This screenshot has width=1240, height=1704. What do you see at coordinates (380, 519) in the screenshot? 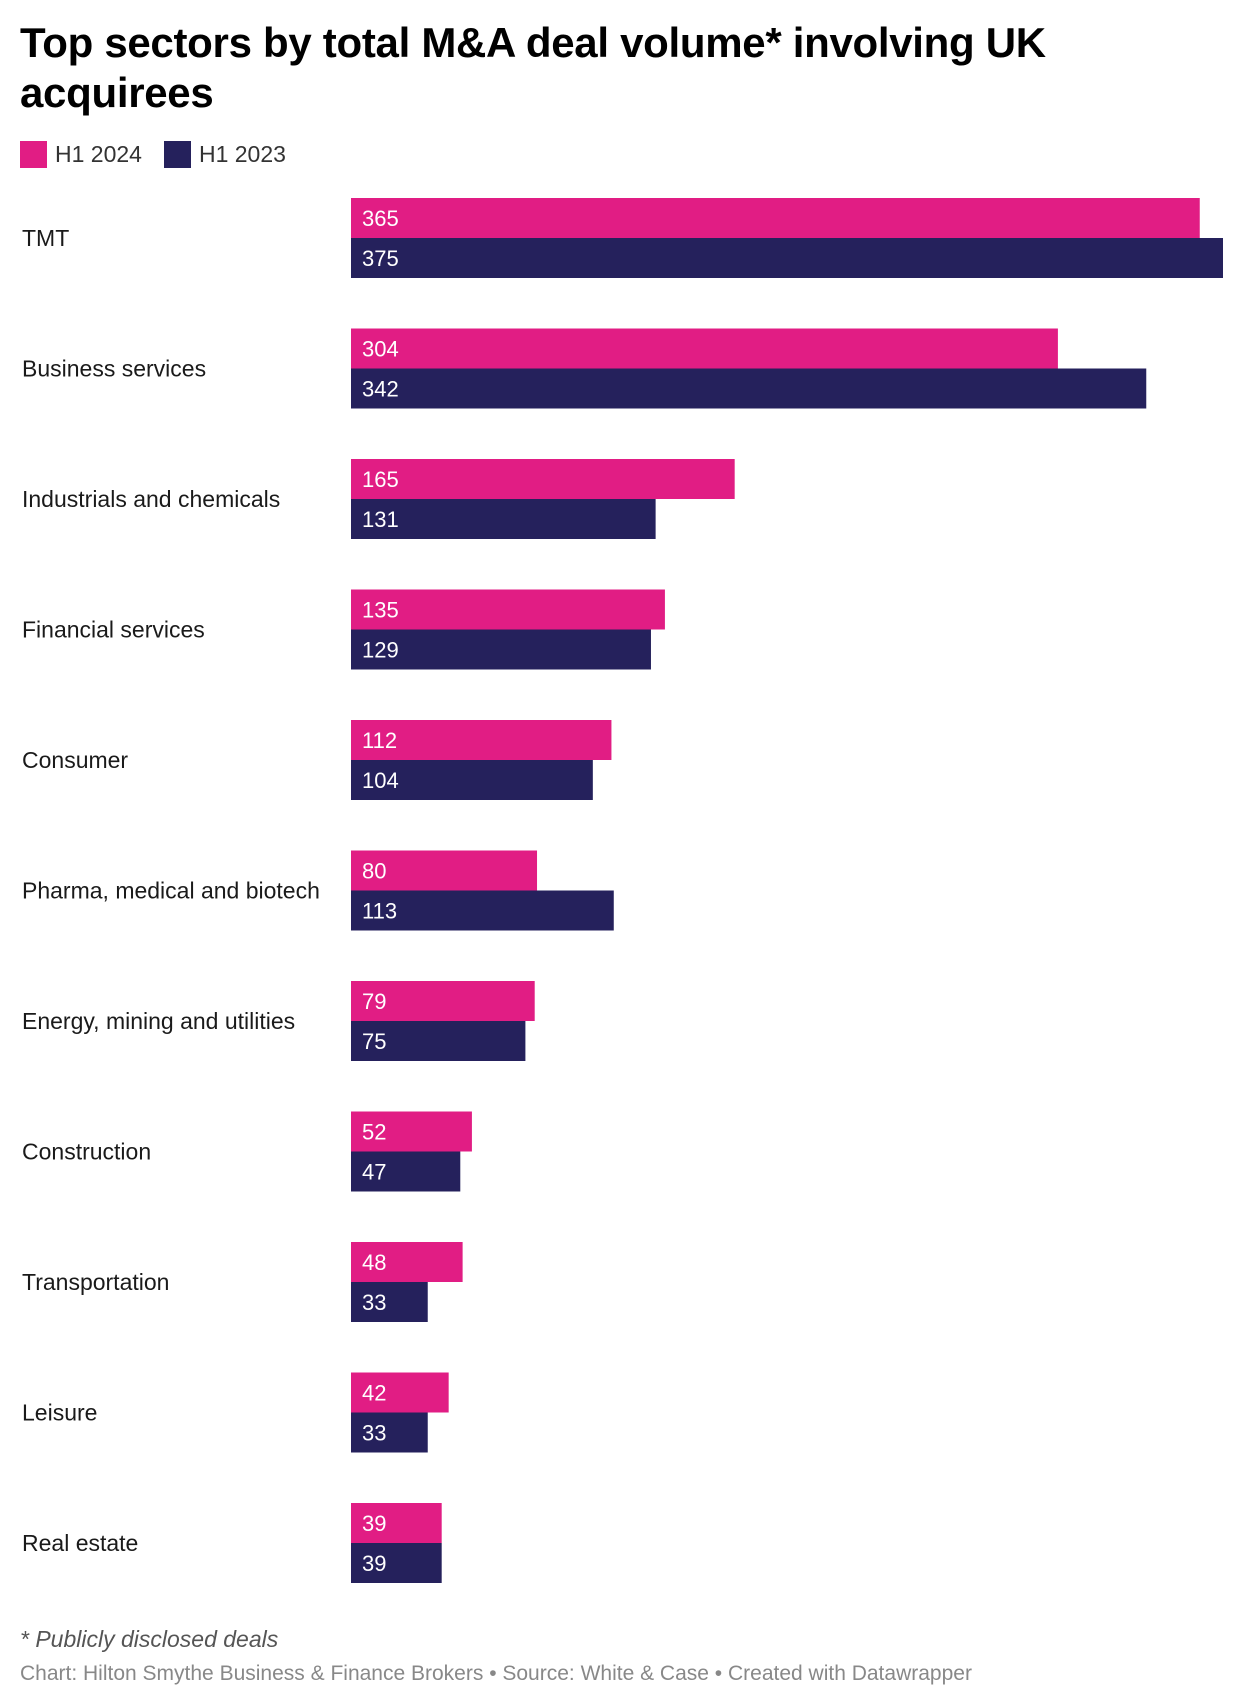
I see `data-label: 131` at bounding box center [380, 519].